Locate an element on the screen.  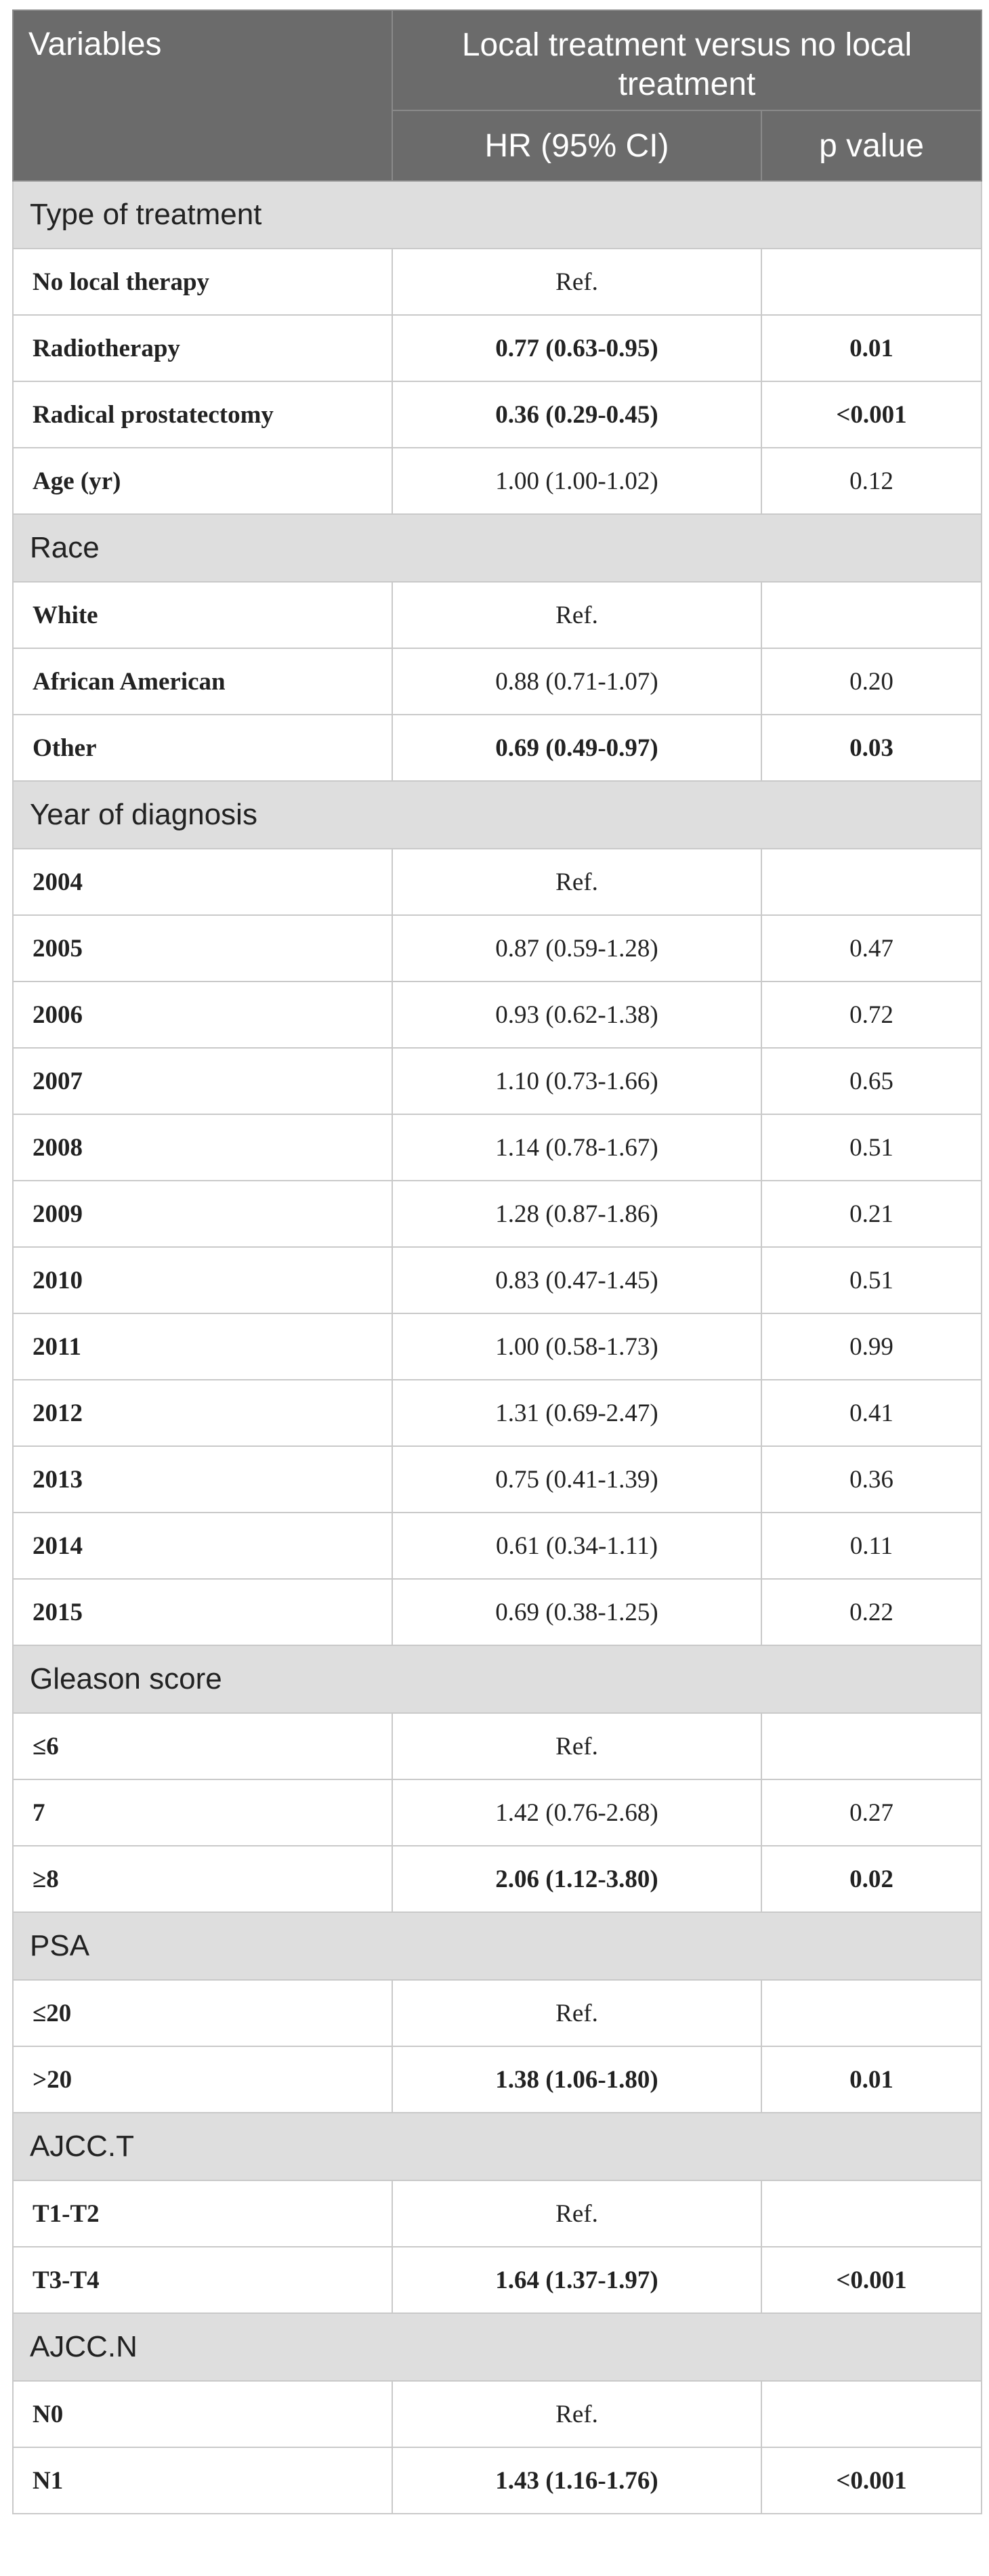
table-row: N1 1.43 (1.16-1.76) <0.001 is located at coordinates (497, 2480).